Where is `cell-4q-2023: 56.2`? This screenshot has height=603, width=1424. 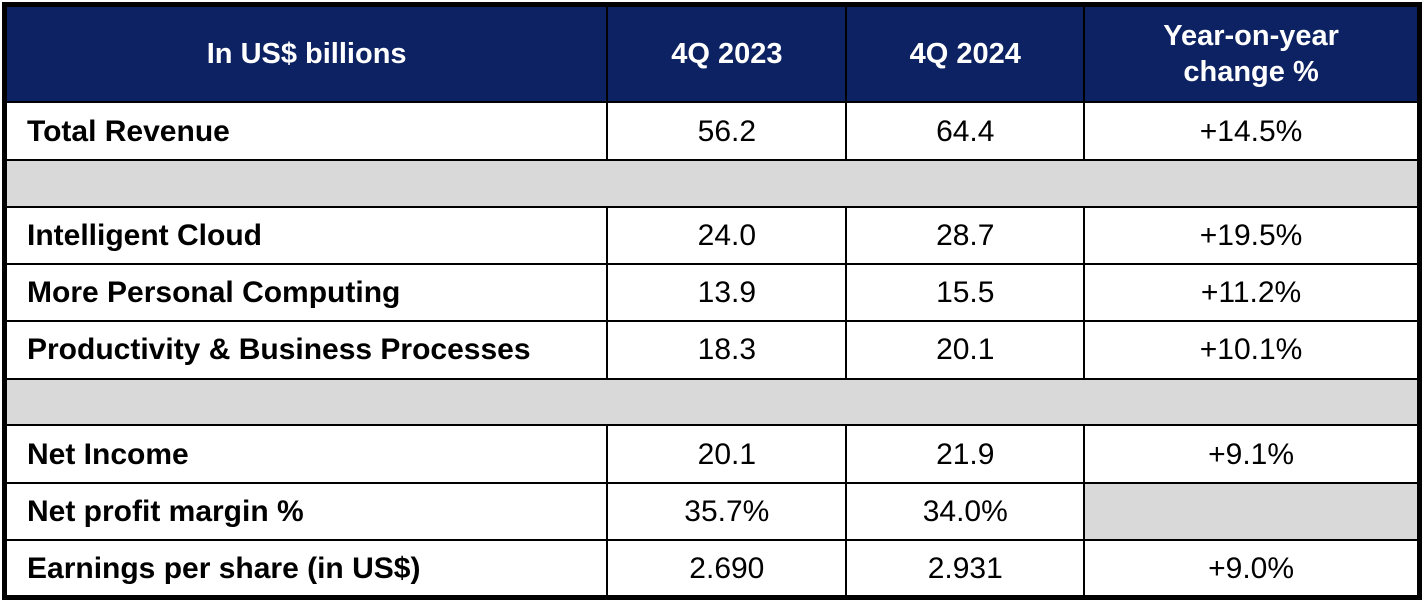 cell-4q-2023: 56.2 is located at coordinates (727, 131).